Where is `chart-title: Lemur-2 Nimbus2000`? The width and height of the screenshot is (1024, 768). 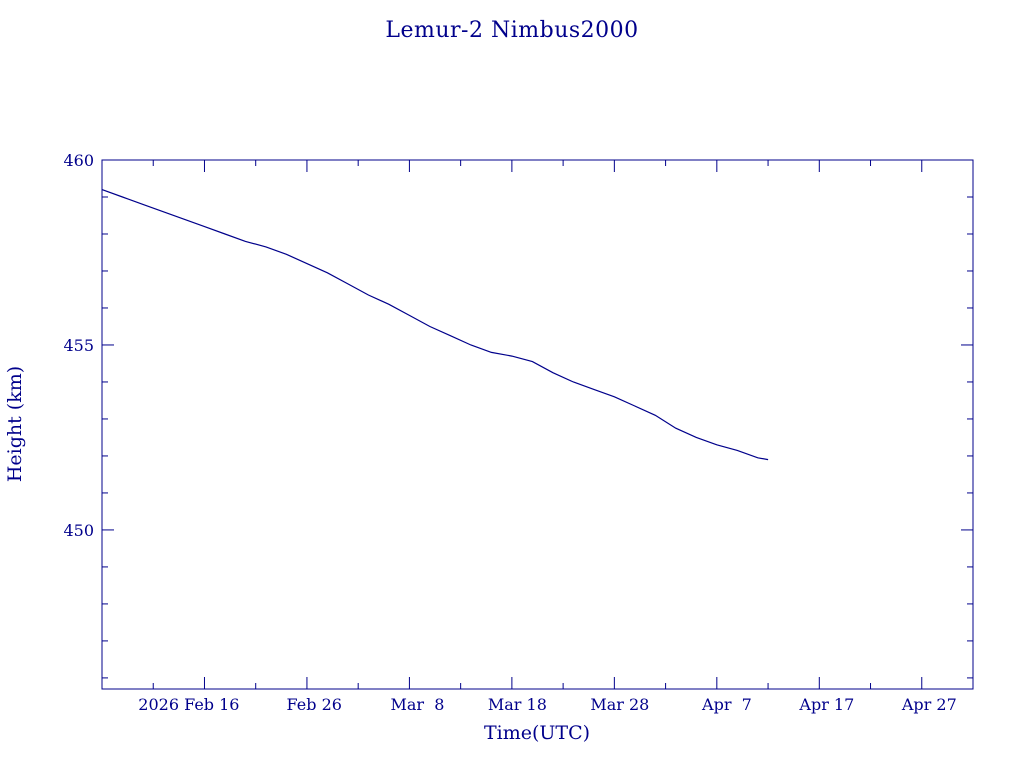
chart-title: Lemur-2 Nimbus2000 is located at coordinates (511, 30).